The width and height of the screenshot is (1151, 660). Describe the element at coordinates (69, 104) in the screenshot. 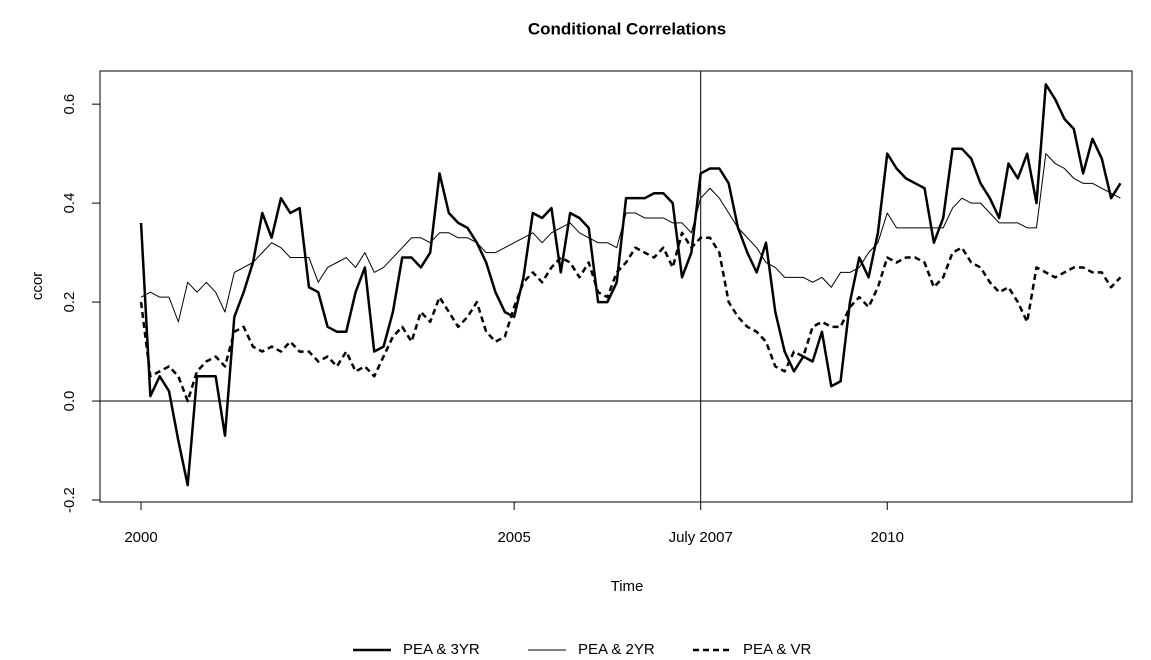

I see `y-tick-label: 0.6` at that location.